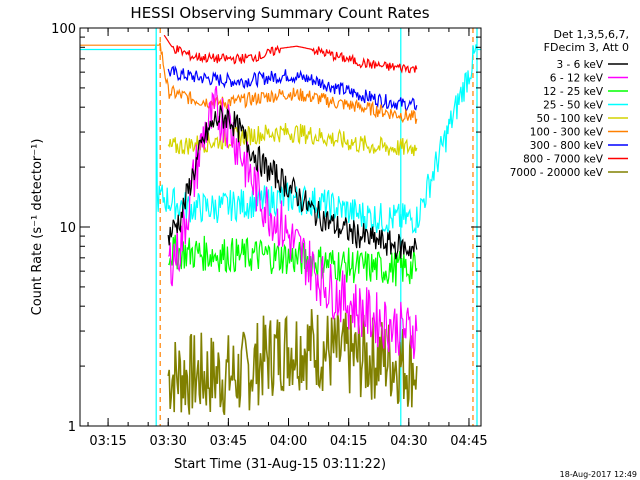  I want to click on y-tick-label: 100, so click(63, 29).